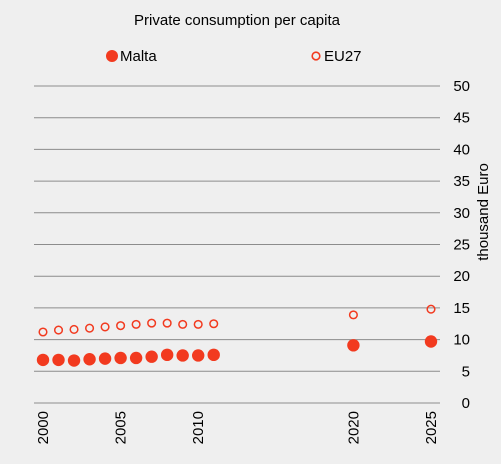  I want to click on y-axis-label: thousand Euro, so click(483, 212).